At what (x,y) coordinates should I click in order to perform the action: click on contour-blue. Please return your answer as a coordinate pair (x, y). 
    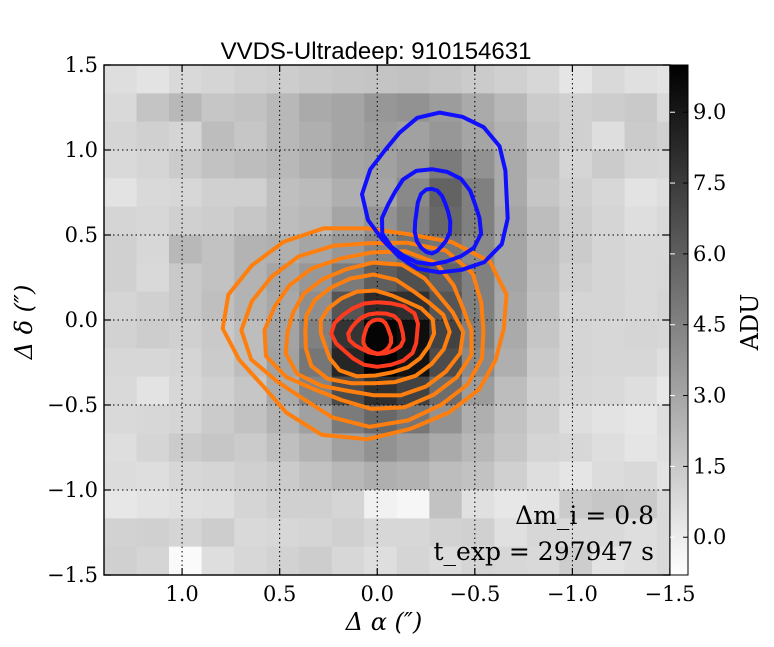
    Looking at the image, I should click on (432, 217).